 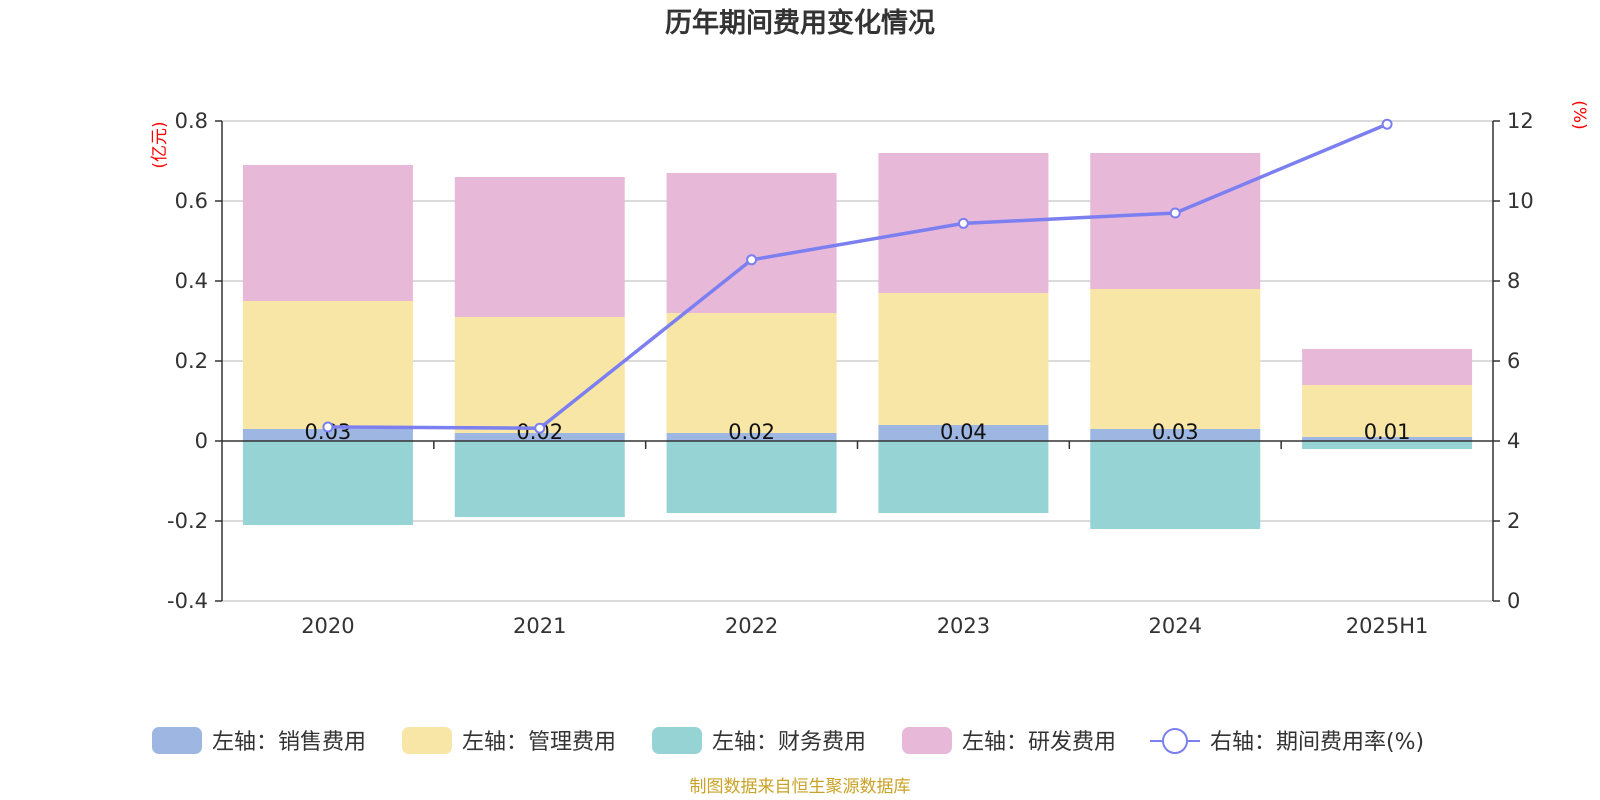 What do you see at coordinates (1520, 121) in the screenshot?
I see `right-tick-label: 12` at bounding box center [1520, 121].